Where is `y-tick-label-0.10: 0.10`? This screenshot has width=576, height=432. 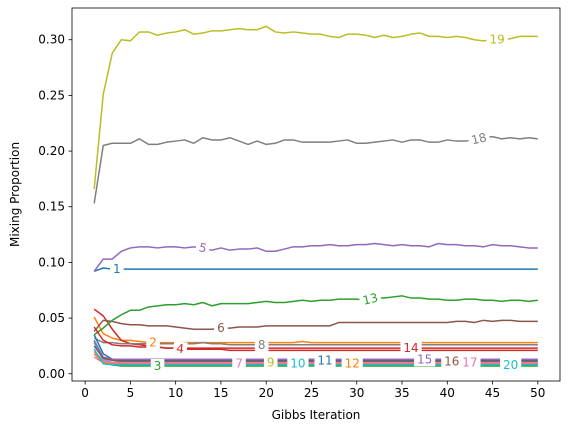 y-tick-label-0.10: 0.10 is located at coordinates (51, 262).